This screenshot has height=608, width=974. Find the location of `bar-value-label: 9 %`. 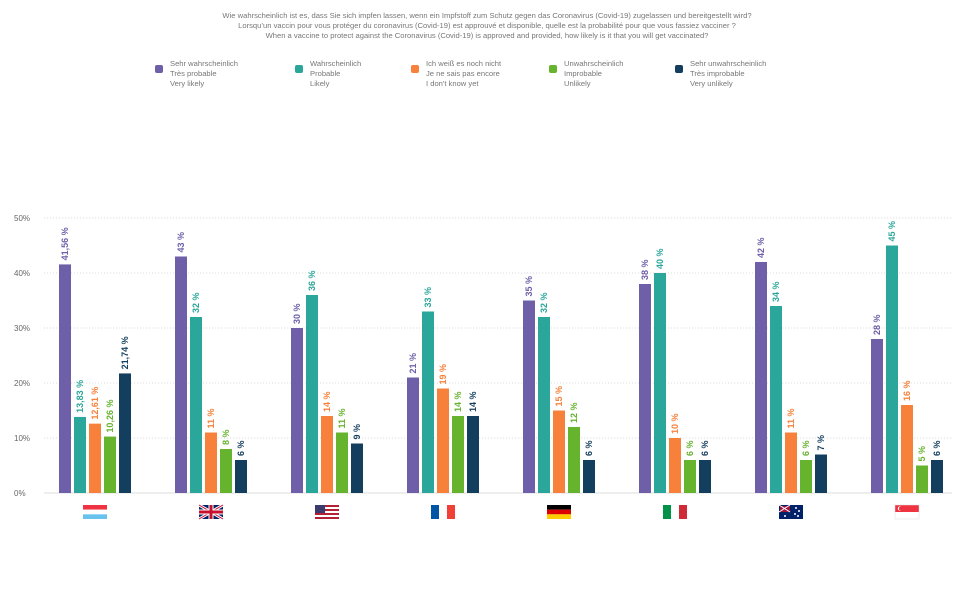

bar-value-label: 9 % is located at coordinates (357, 432).